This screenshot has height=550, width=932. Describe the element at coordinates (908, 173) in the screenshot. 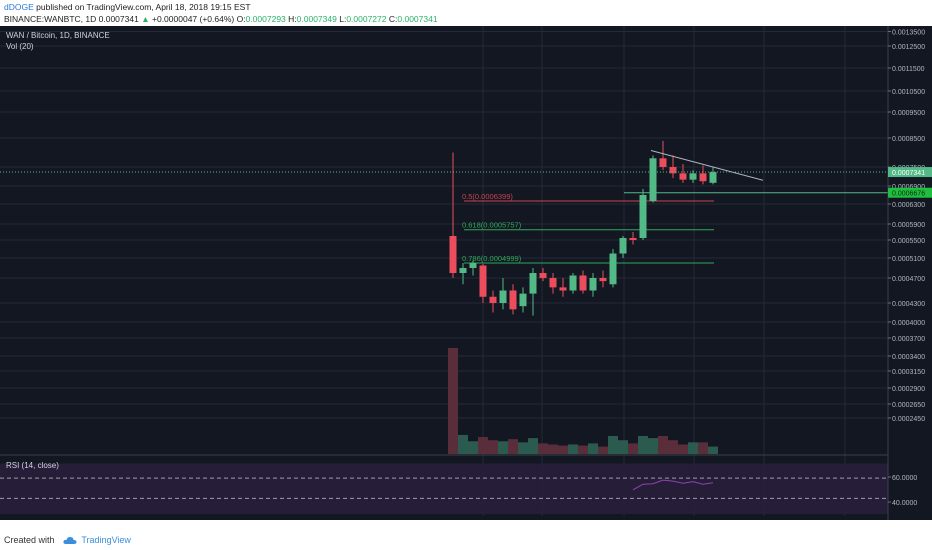

I see `current-price-tag-label: 0.0007341` at that location.